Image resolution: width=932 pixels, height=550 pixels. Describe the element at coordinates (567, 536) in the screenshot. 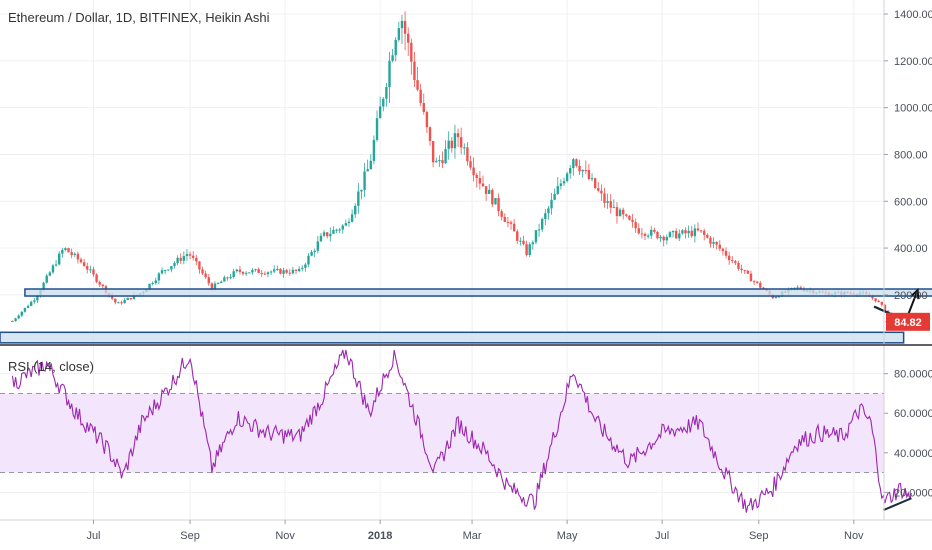

I see `time-tick-label: May` at that location.